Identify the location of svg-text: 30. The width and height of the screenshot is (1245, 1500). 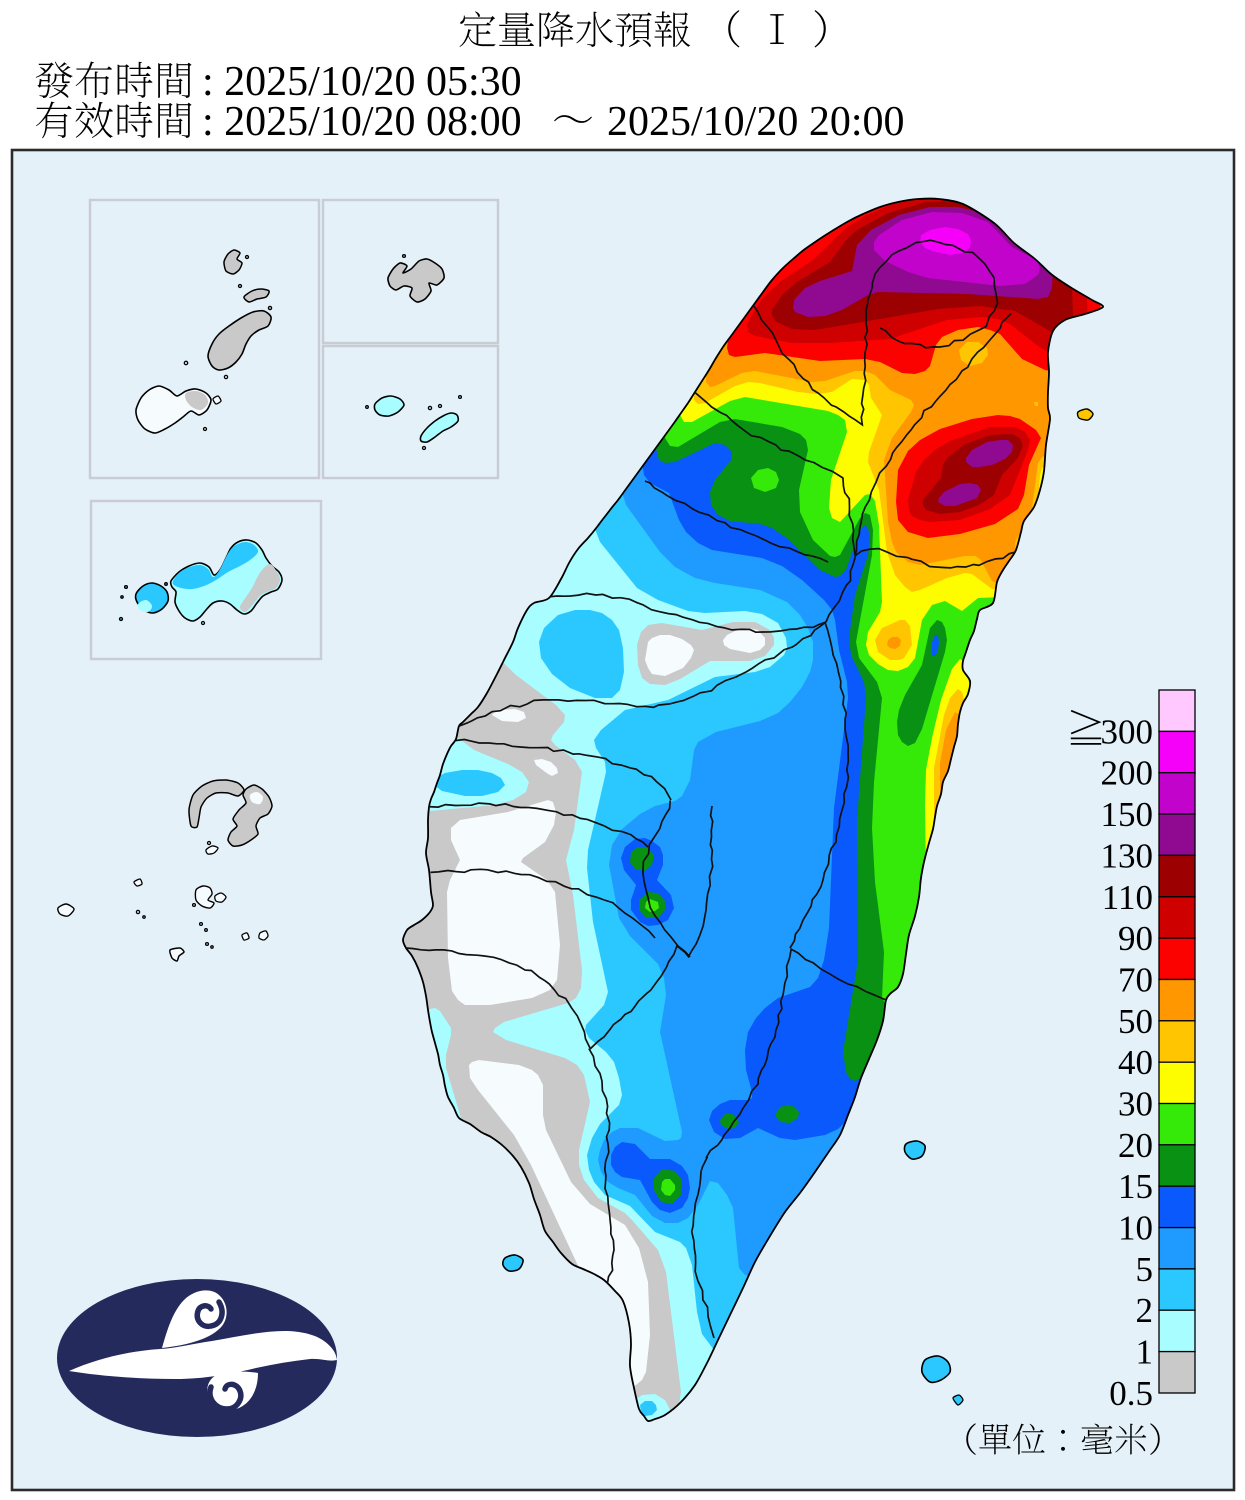
(1135, 1104).